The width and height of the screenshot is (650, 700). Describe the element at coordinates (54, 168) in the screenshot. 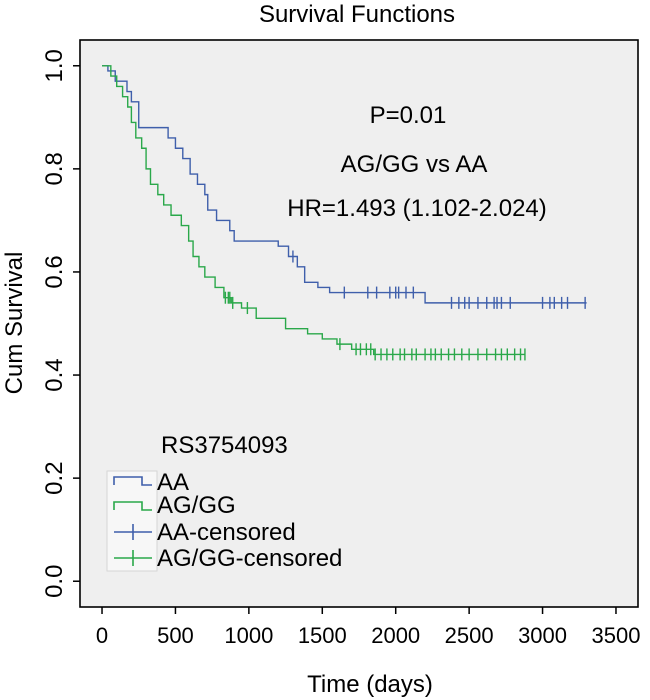

I see `y-tick-label: 0.8` at that location.